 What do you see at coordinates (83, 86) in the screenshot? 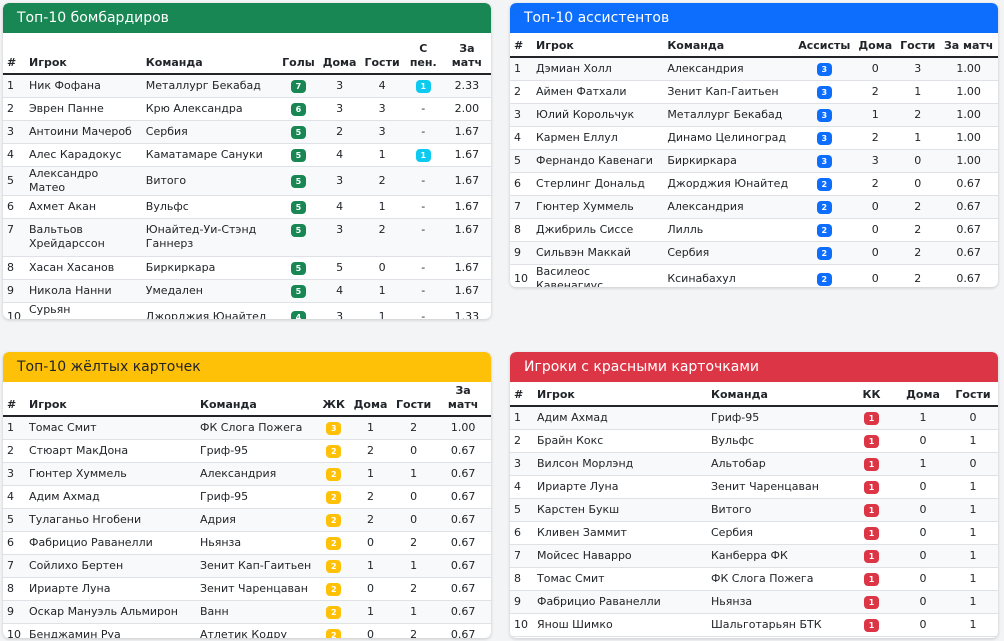
I see `player-name: Ник Фофана` at bounding box center [83, 86].